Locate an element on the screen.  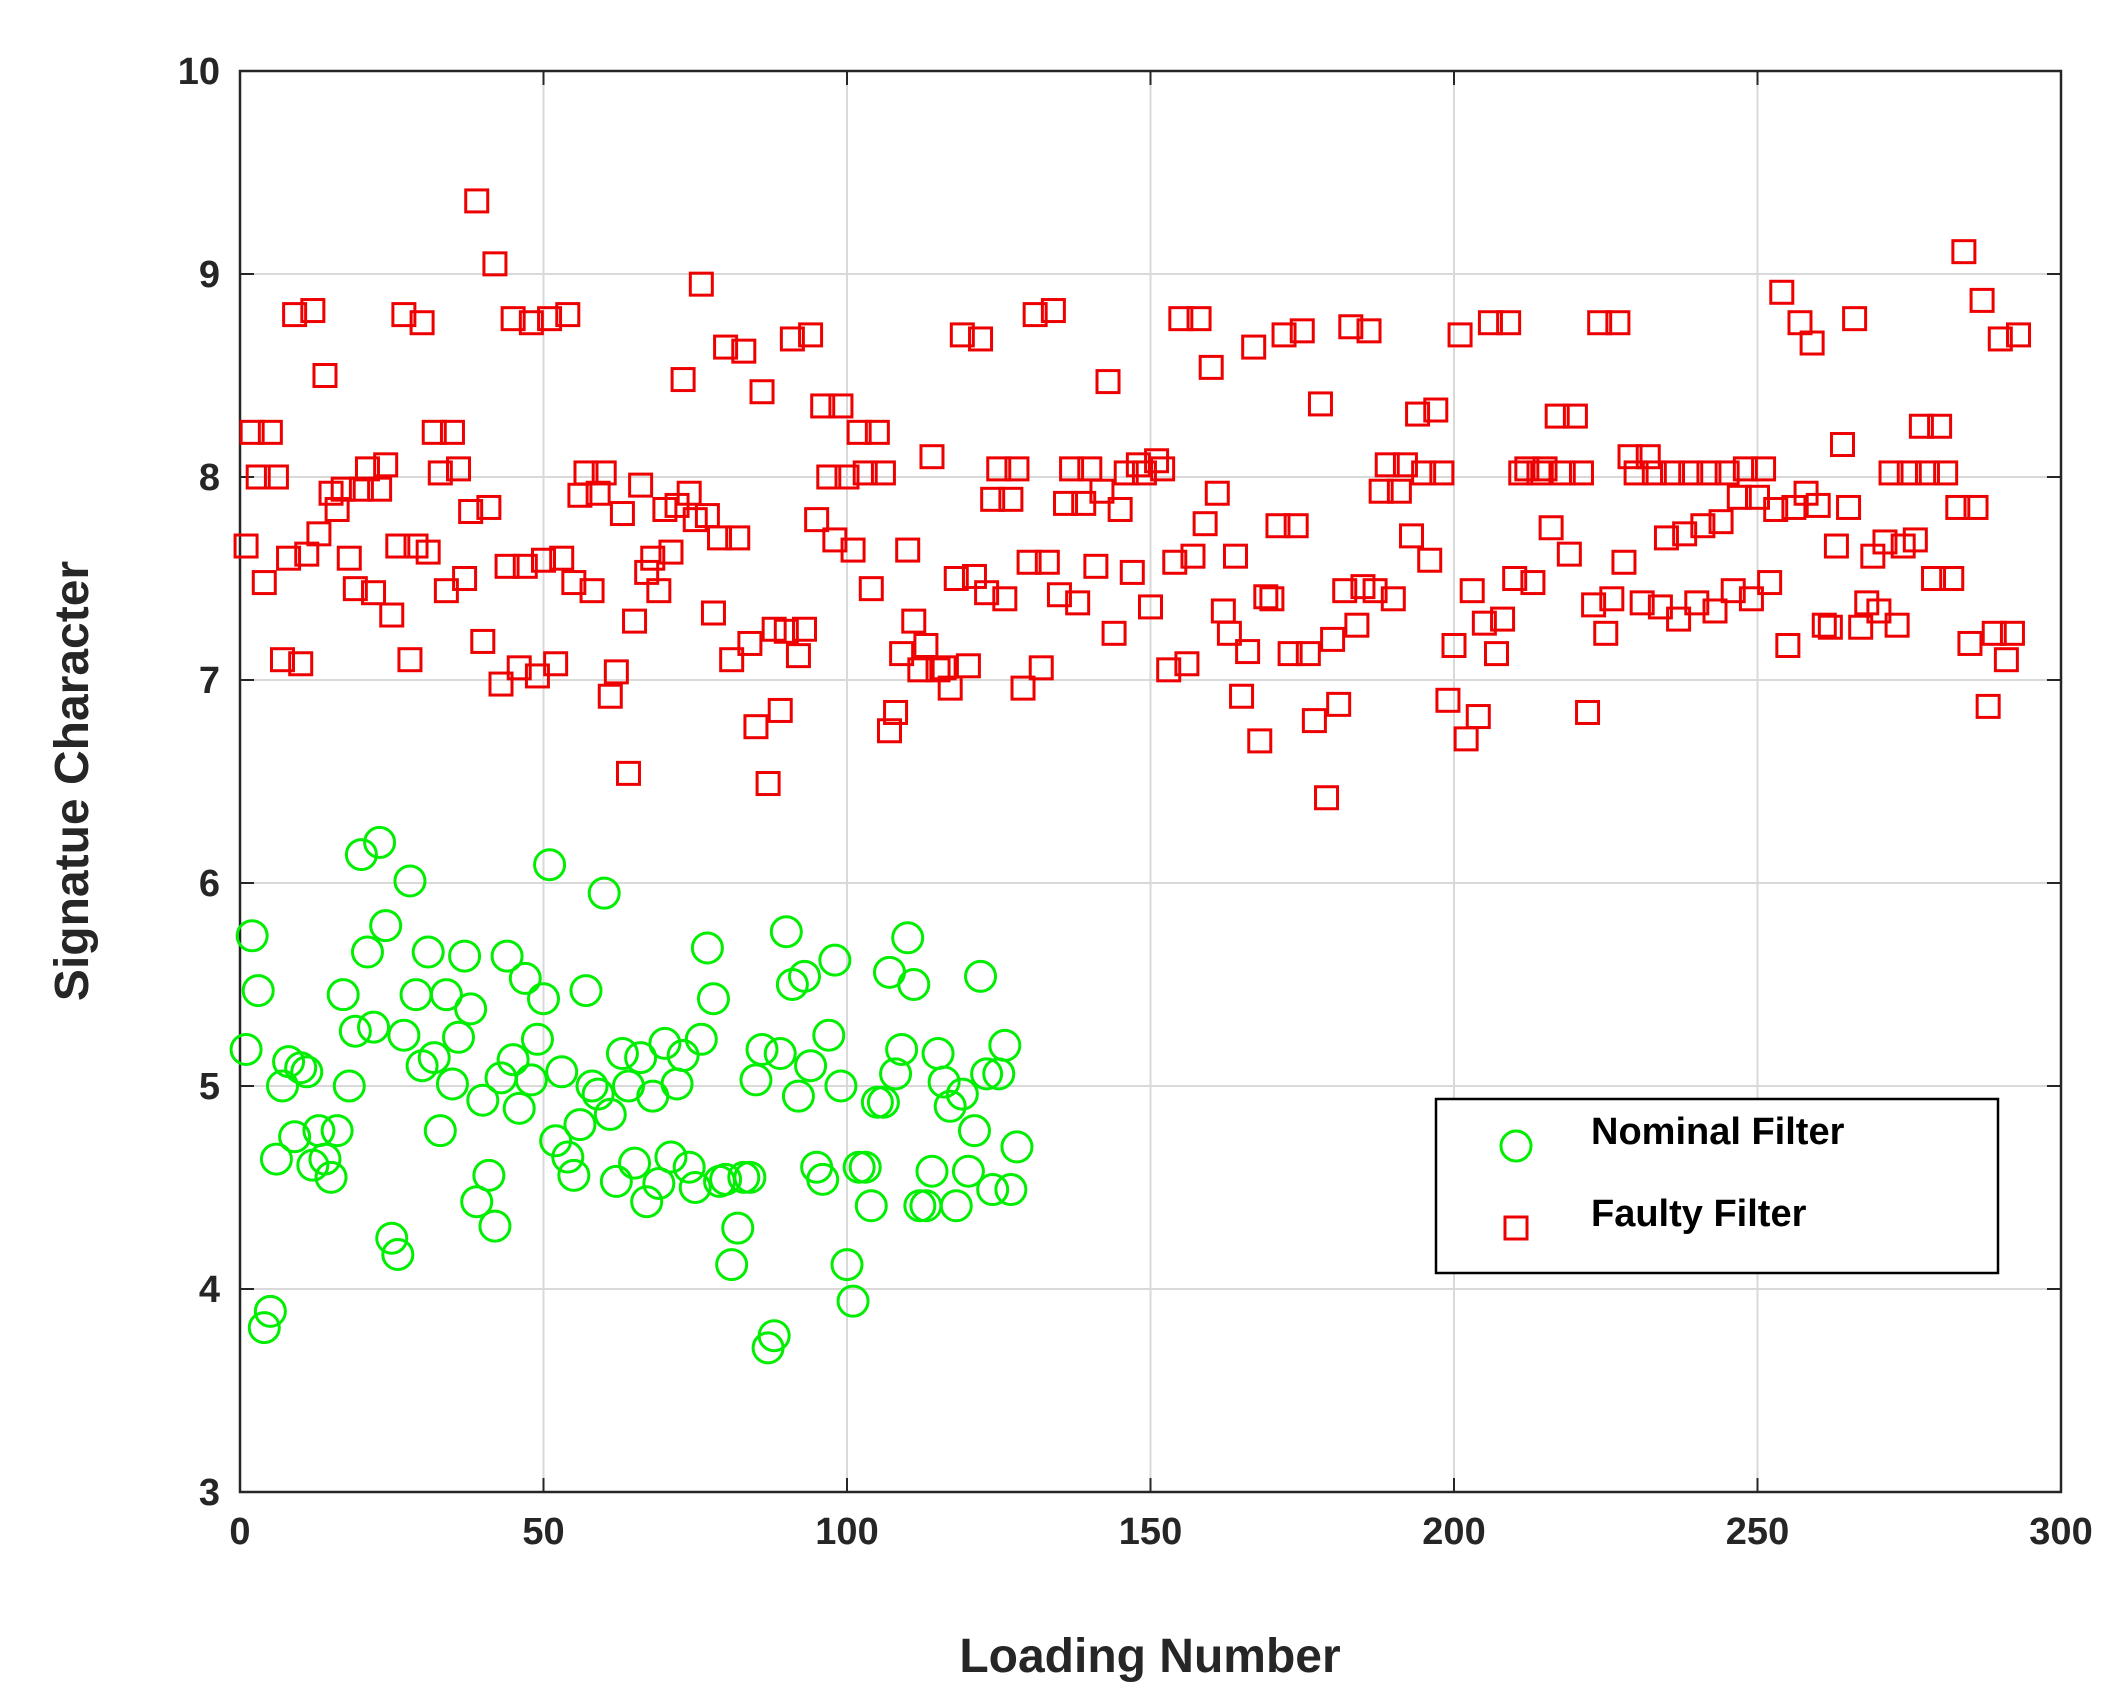
legend-box is located at coordinates (1717, 1186).